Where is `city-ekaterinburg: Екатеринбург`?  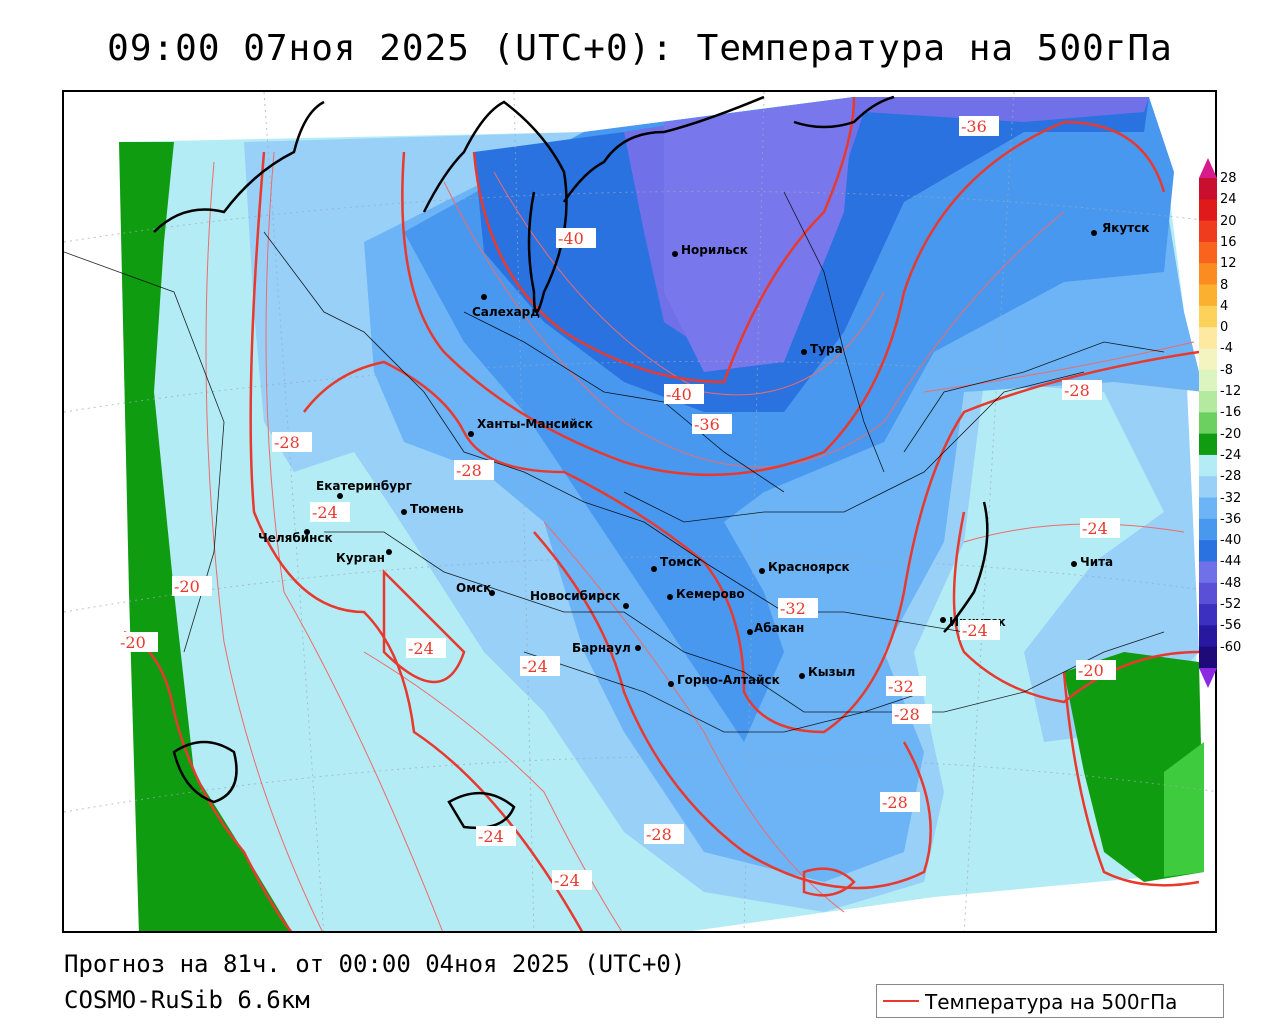
city-ekaterinburg: Екатеринбург is located at coordinates (364, 486).